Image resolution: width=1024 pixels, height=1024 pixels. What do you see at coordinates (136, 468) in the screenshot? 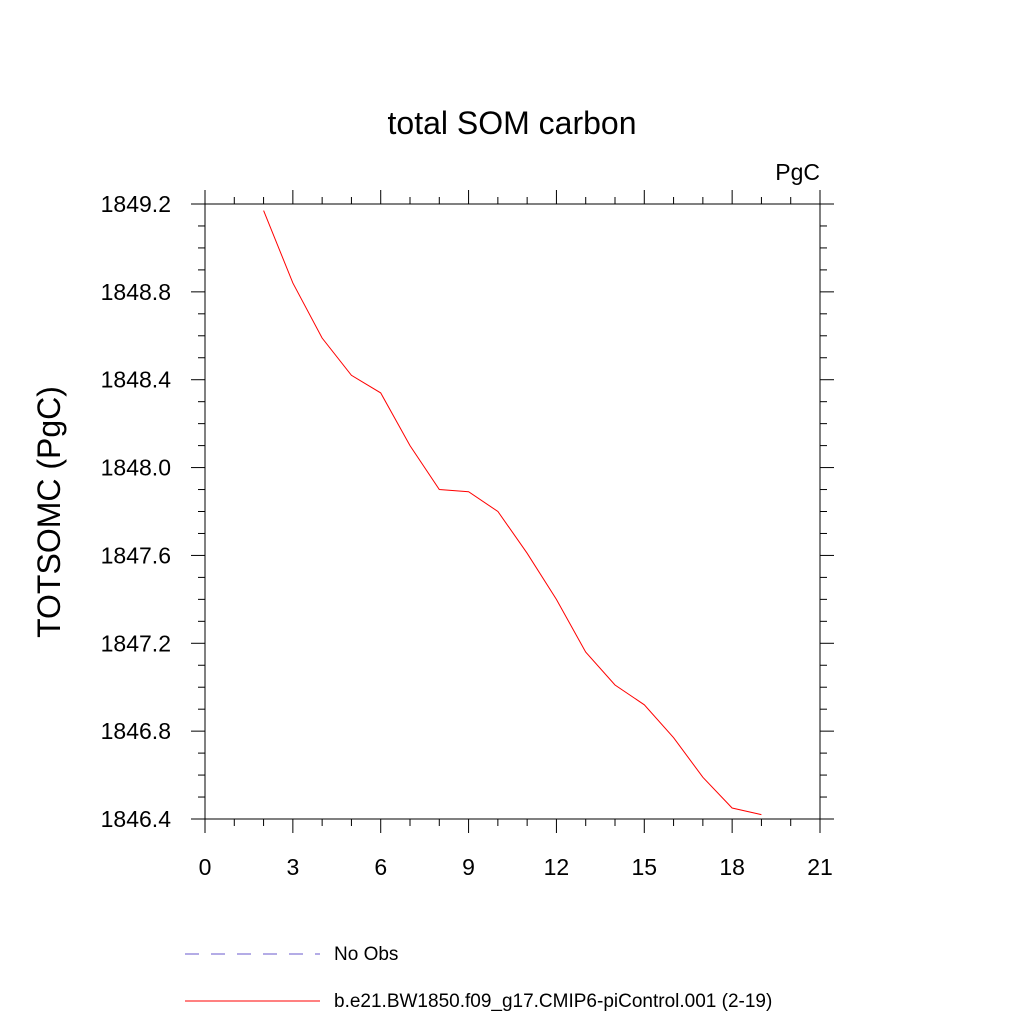
I see `y-tick-label: 1848.0` at bounding box center [136, 468].